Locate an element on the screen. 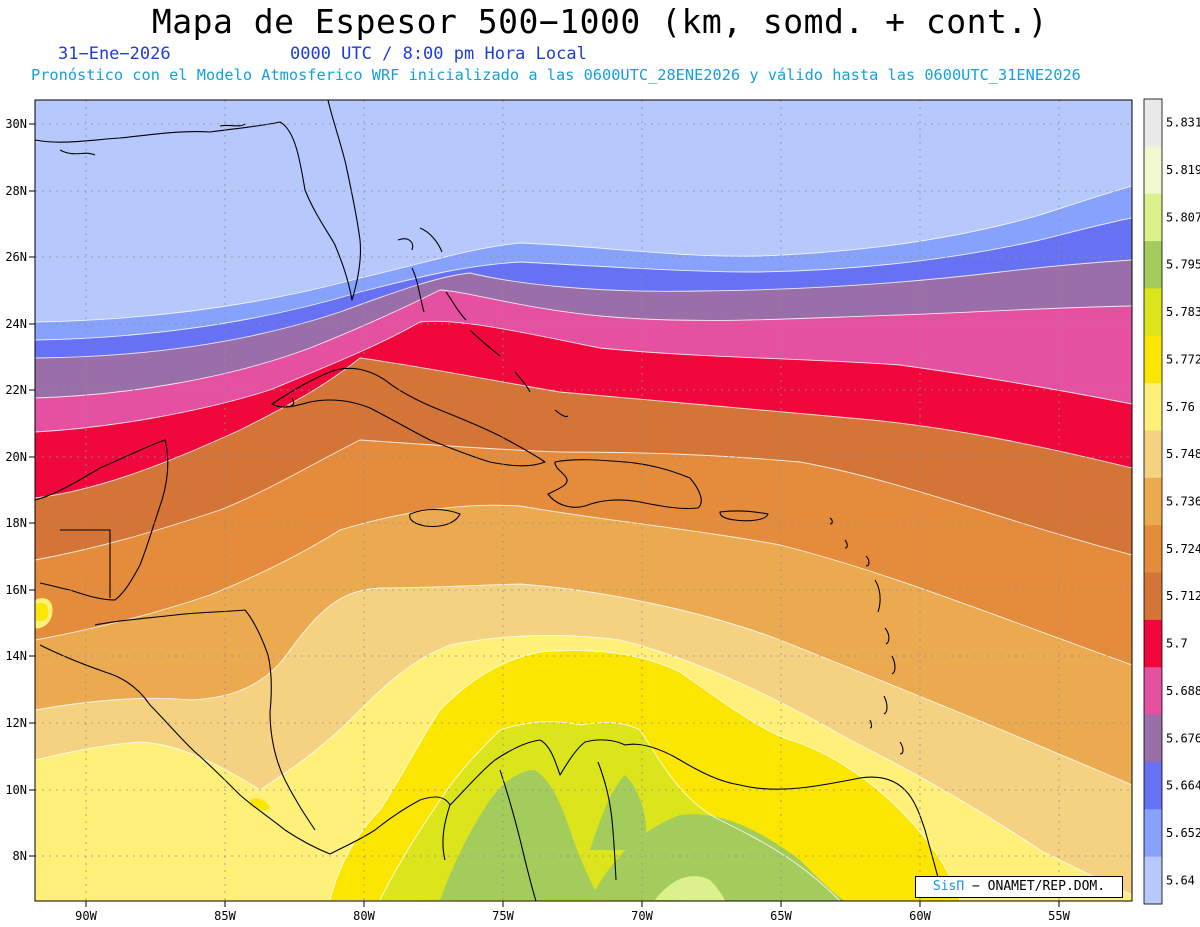 Image resolution: width=1200 pixels, height=927 pixels. legend-label: 5.831 is located at coordinates (1183, 123).